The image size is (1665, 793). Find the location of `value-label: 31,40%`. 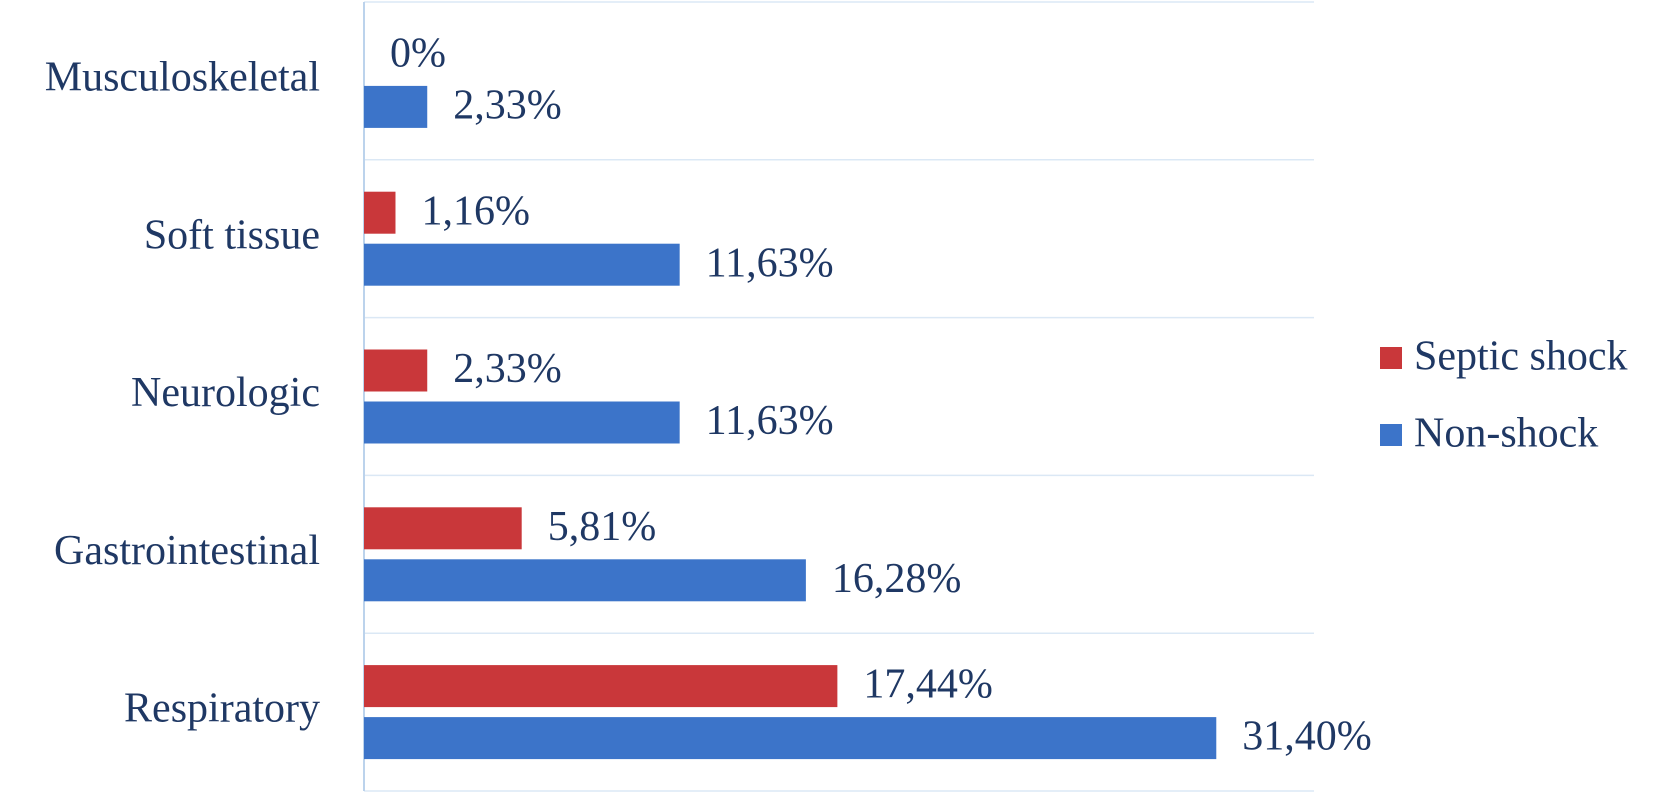

value-label: 31,40% is located at coordinates (1307, 737).